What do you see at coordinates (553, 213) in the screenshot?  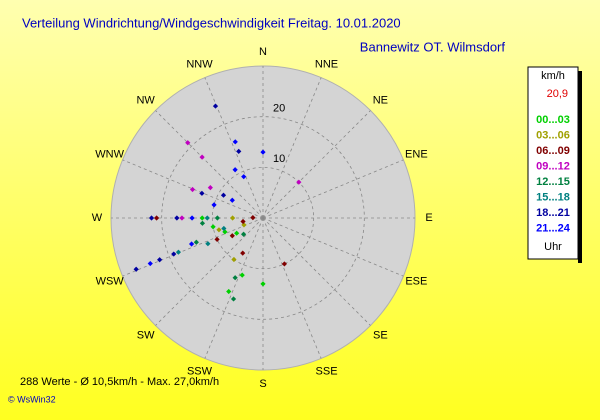 I see `legend-entry: 18...21` at bounding box center [553, 213].